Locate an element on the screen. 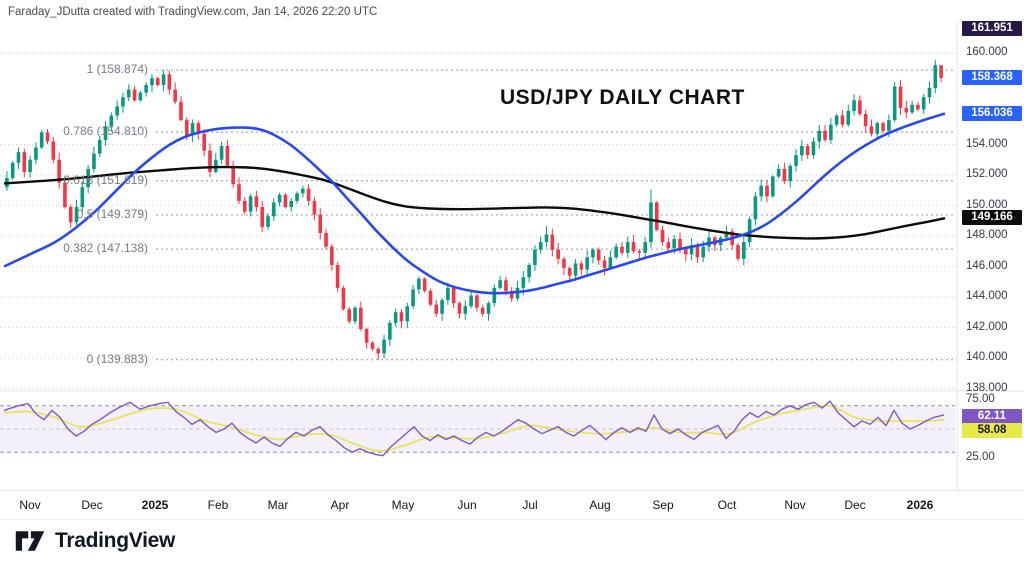 This screenshot has width=1024, height=567. time-tick-label: Aug is located at coordinates (600, 505).